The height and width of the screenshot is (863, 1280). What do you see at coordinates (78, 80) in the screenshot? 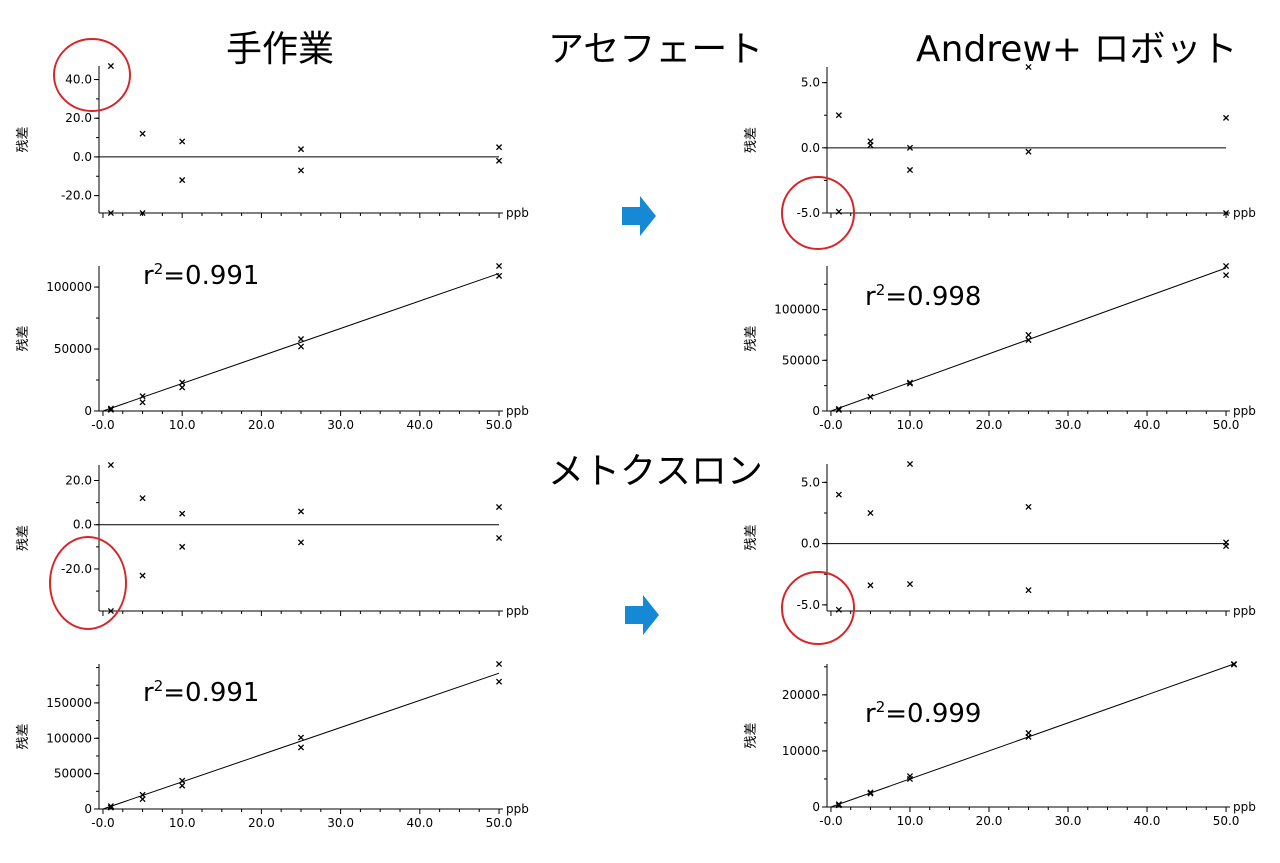
I see `y-tick-label: 40.0` at bounding box center [78, 80].